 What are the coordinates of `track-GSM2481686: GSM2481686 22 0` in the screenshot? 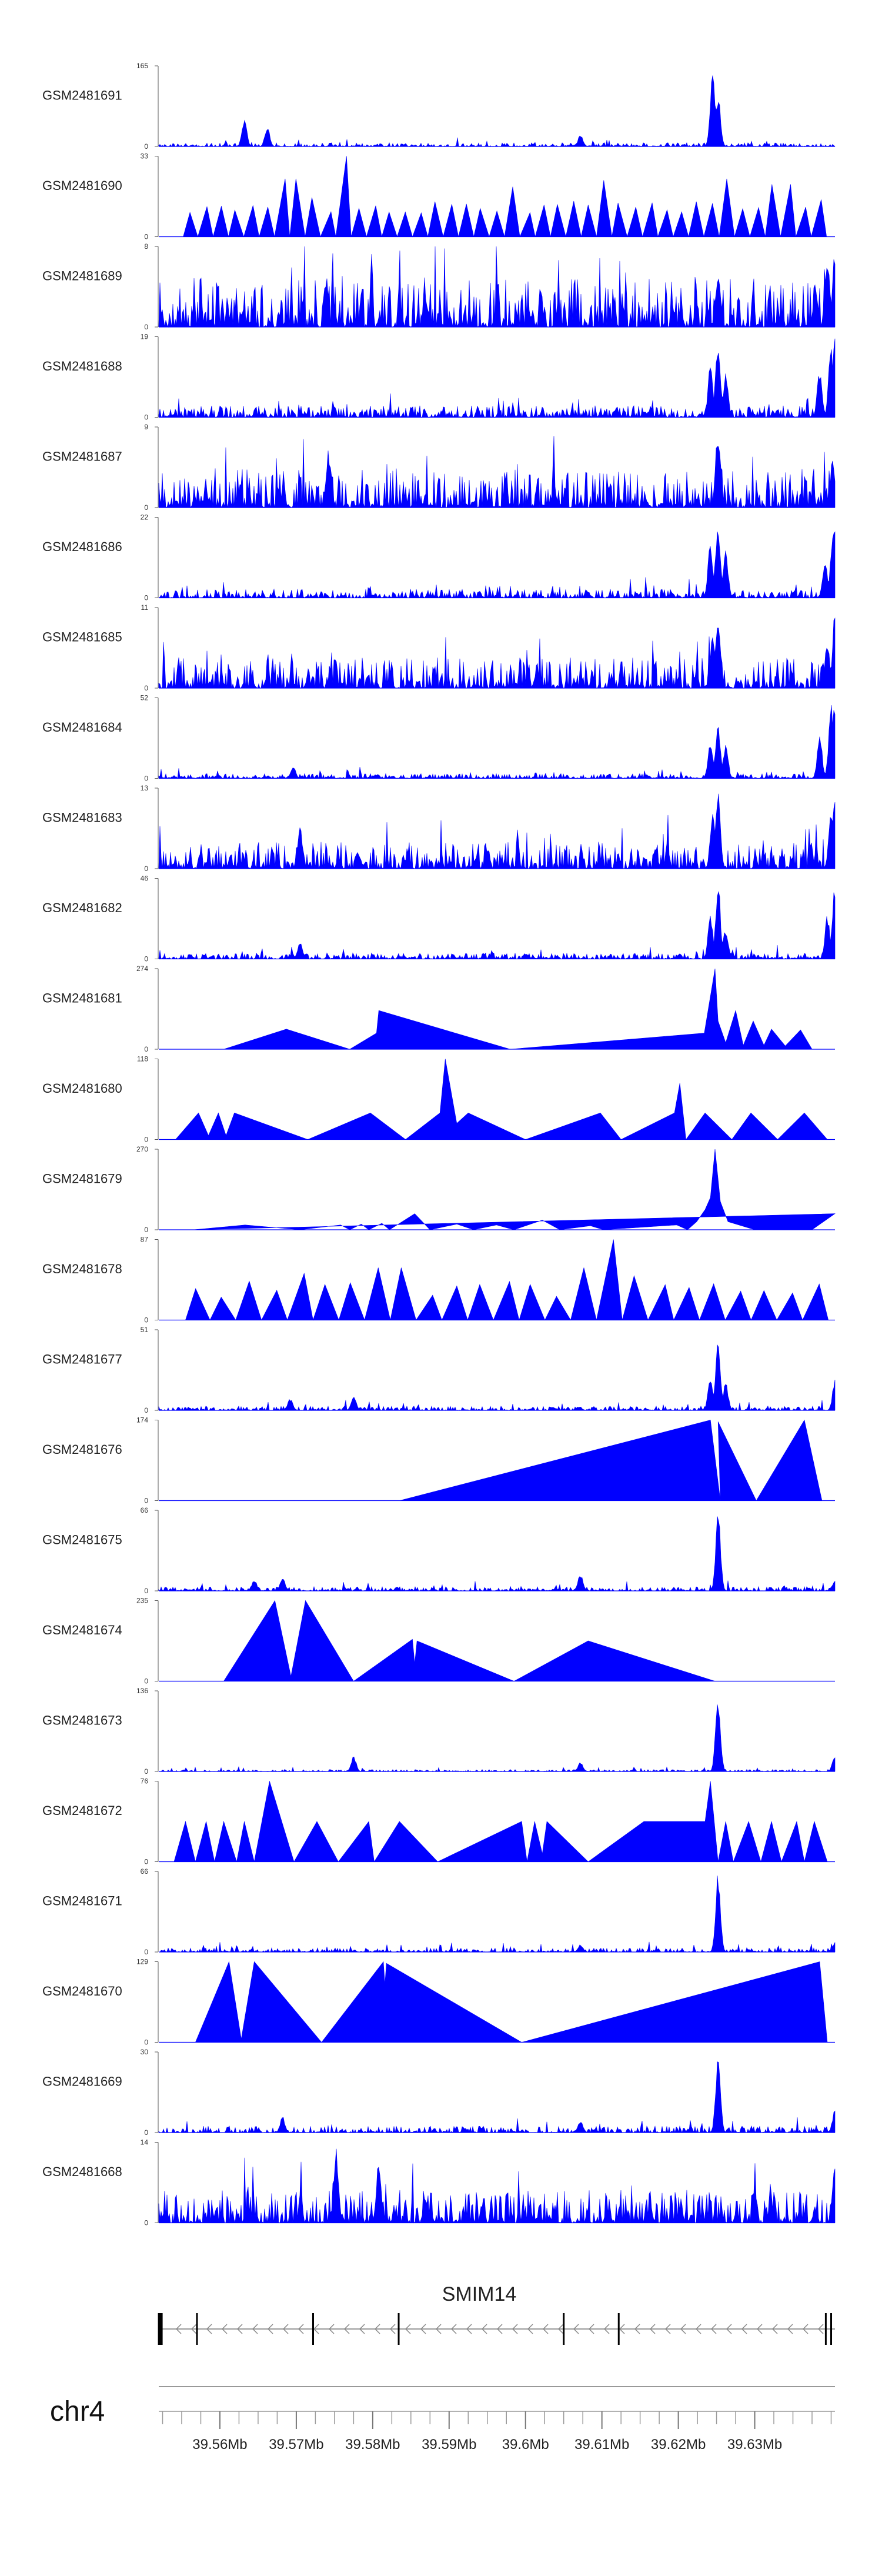 It's located at (439, 557).